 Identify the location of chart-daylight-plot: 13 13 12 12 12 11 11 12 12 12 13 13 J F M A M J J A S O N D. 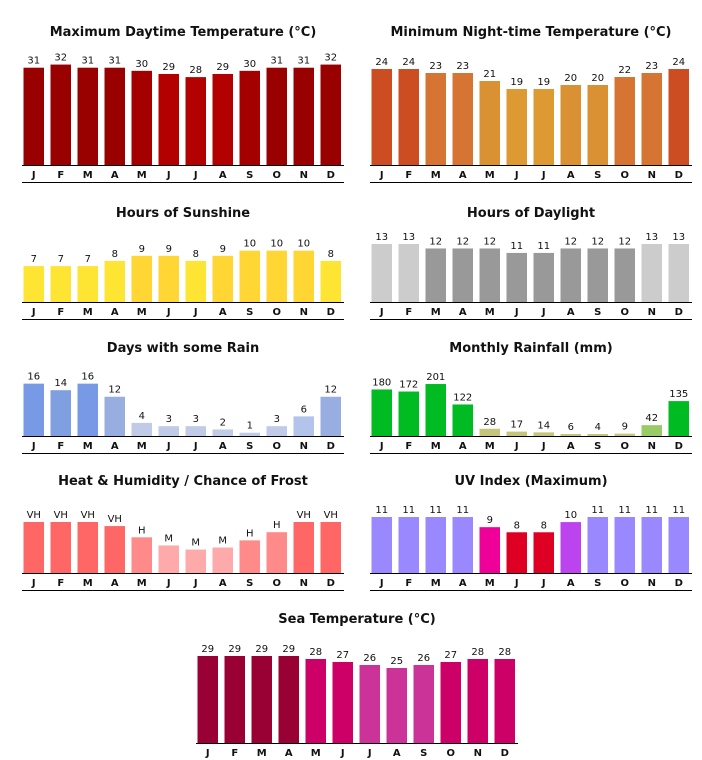
(531, 276).